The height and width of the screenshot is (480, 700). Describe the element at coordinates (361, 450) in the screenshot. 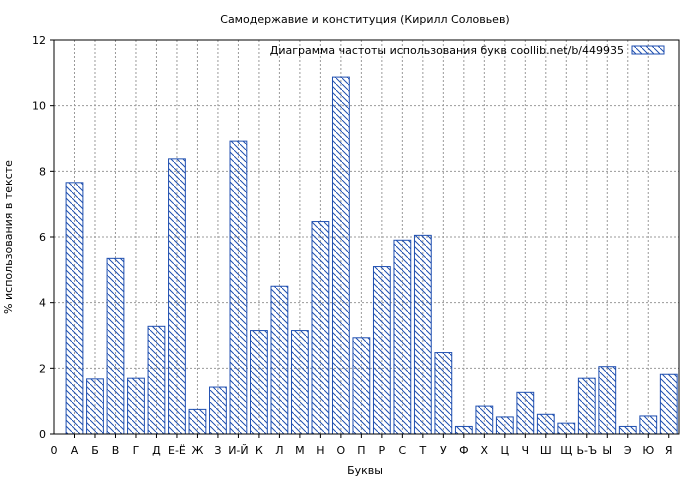

I see `x-tick-label: П` at that location.